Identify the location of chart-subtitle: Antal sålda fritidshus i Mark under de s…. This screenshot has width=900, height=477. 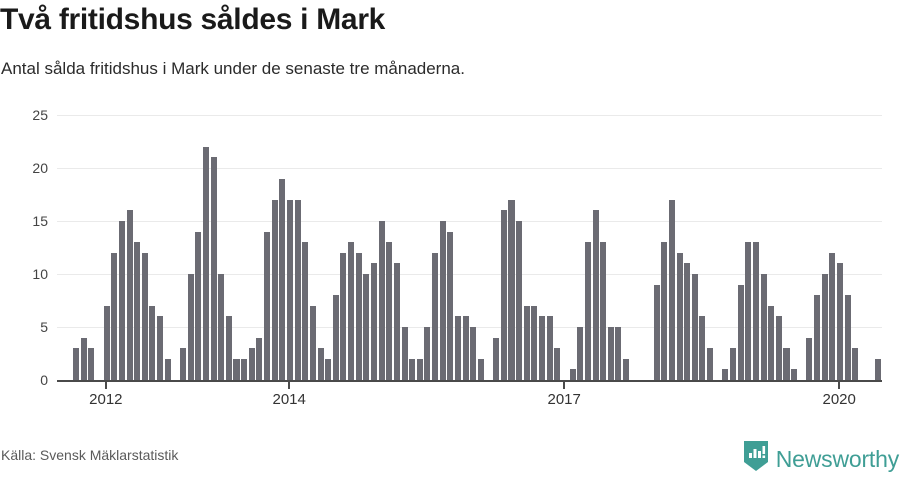
(233, 68).